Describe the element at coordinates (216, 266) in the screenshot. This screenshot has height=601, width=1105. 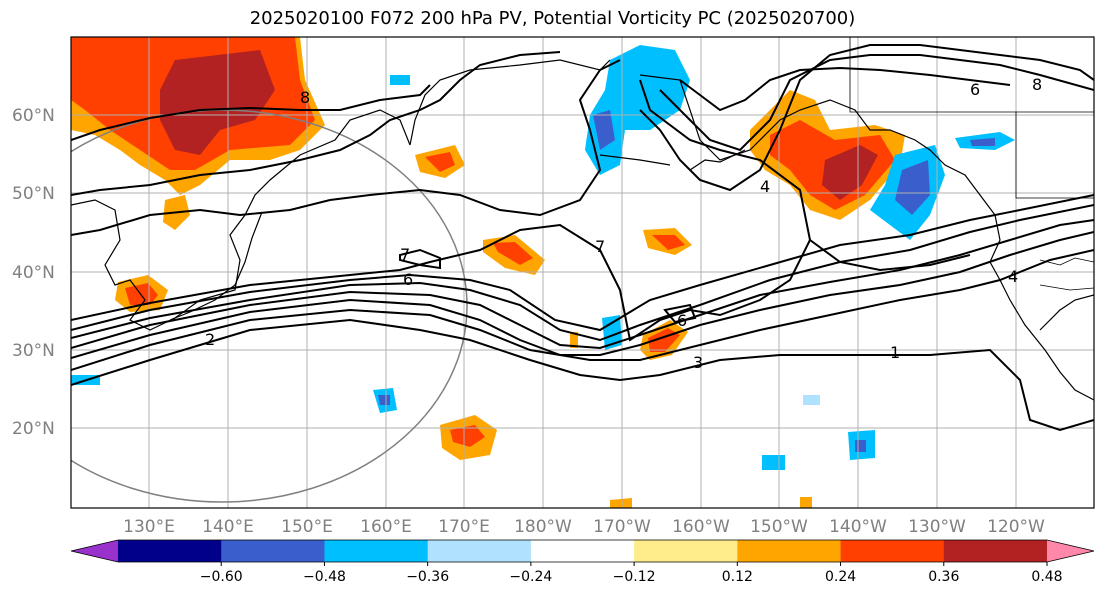
I see `coast-japan` at that location.